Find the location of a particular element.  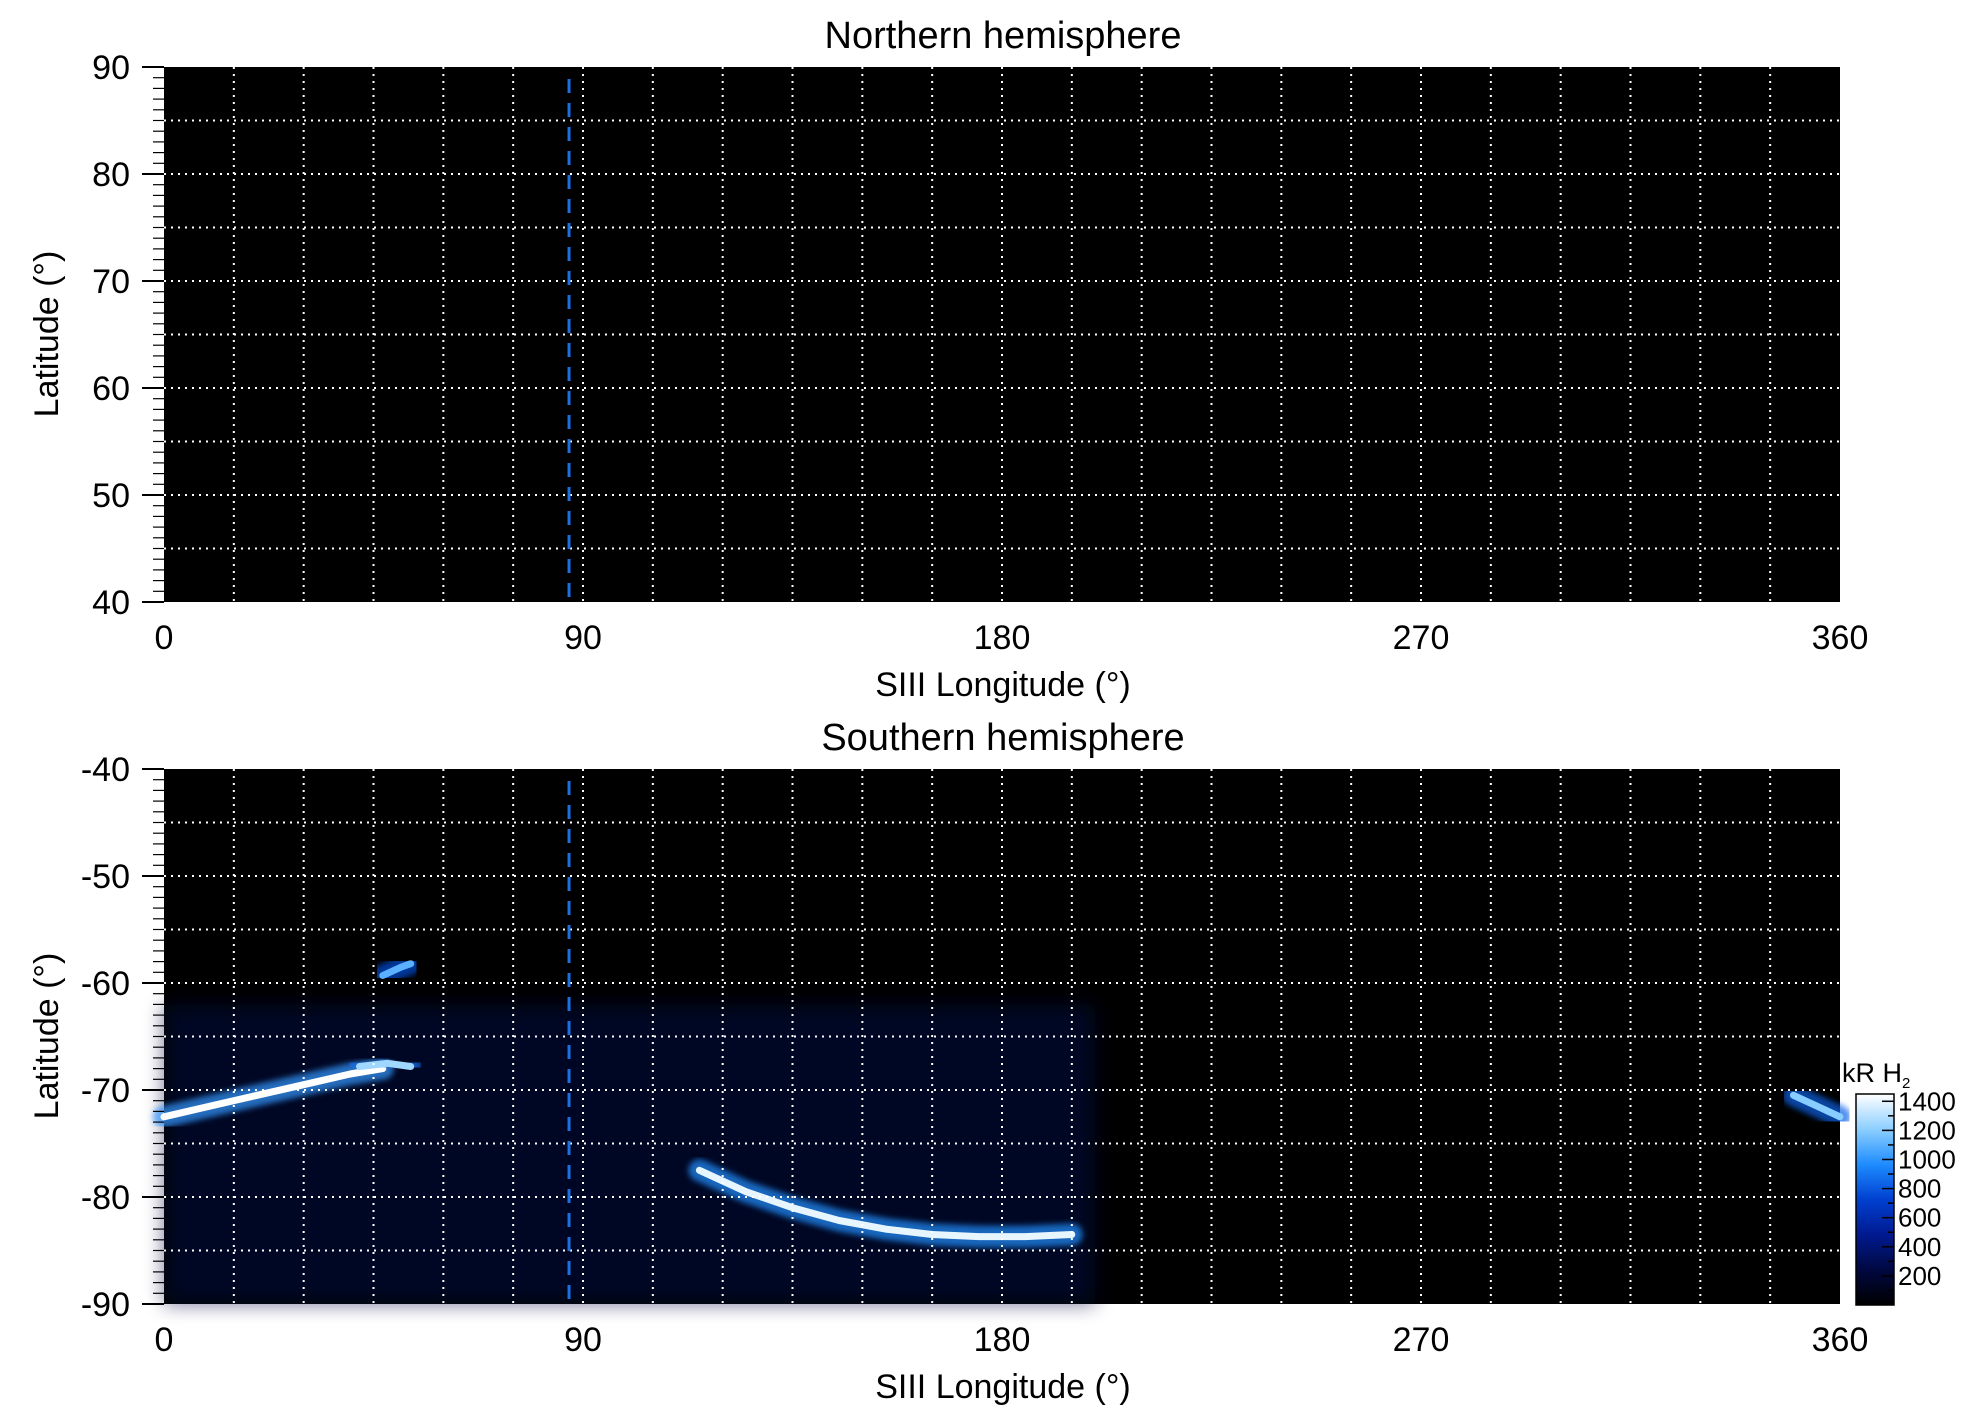

colorbar-tick-label: 1000 is located at coordinates (1927, 1159).